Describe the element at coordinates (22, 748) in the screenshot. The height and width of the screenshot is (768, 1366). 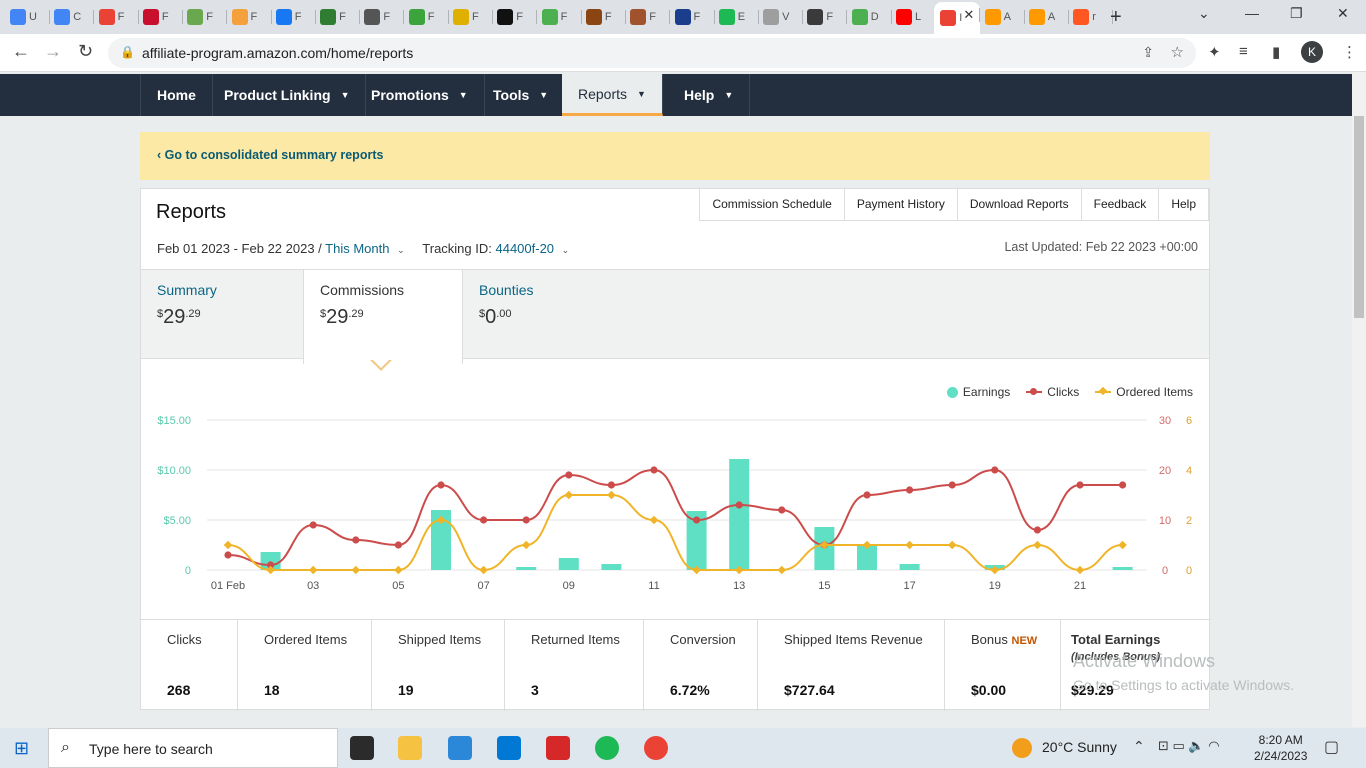
I see `windows-start-icon: ⊞` at that location.